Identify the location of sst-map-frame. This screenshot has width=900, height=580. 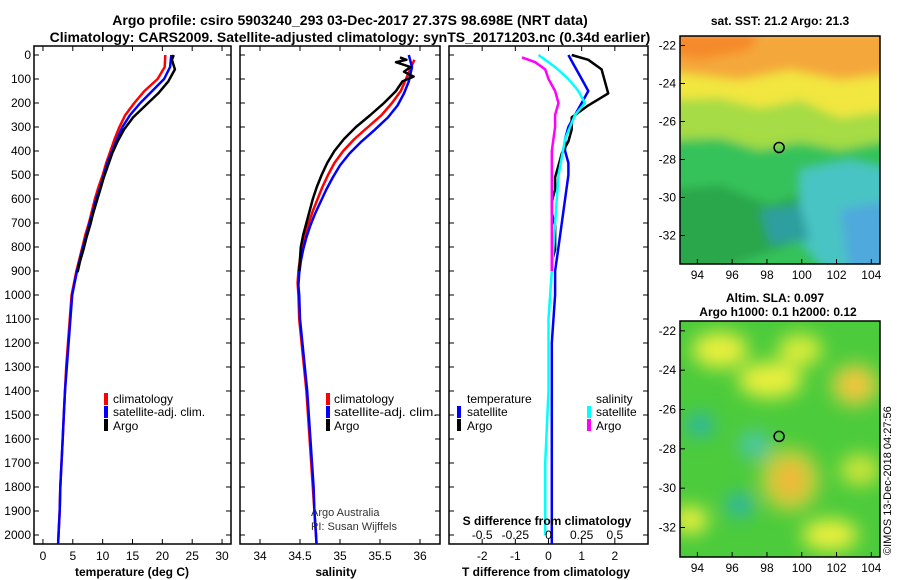
(780, 150).